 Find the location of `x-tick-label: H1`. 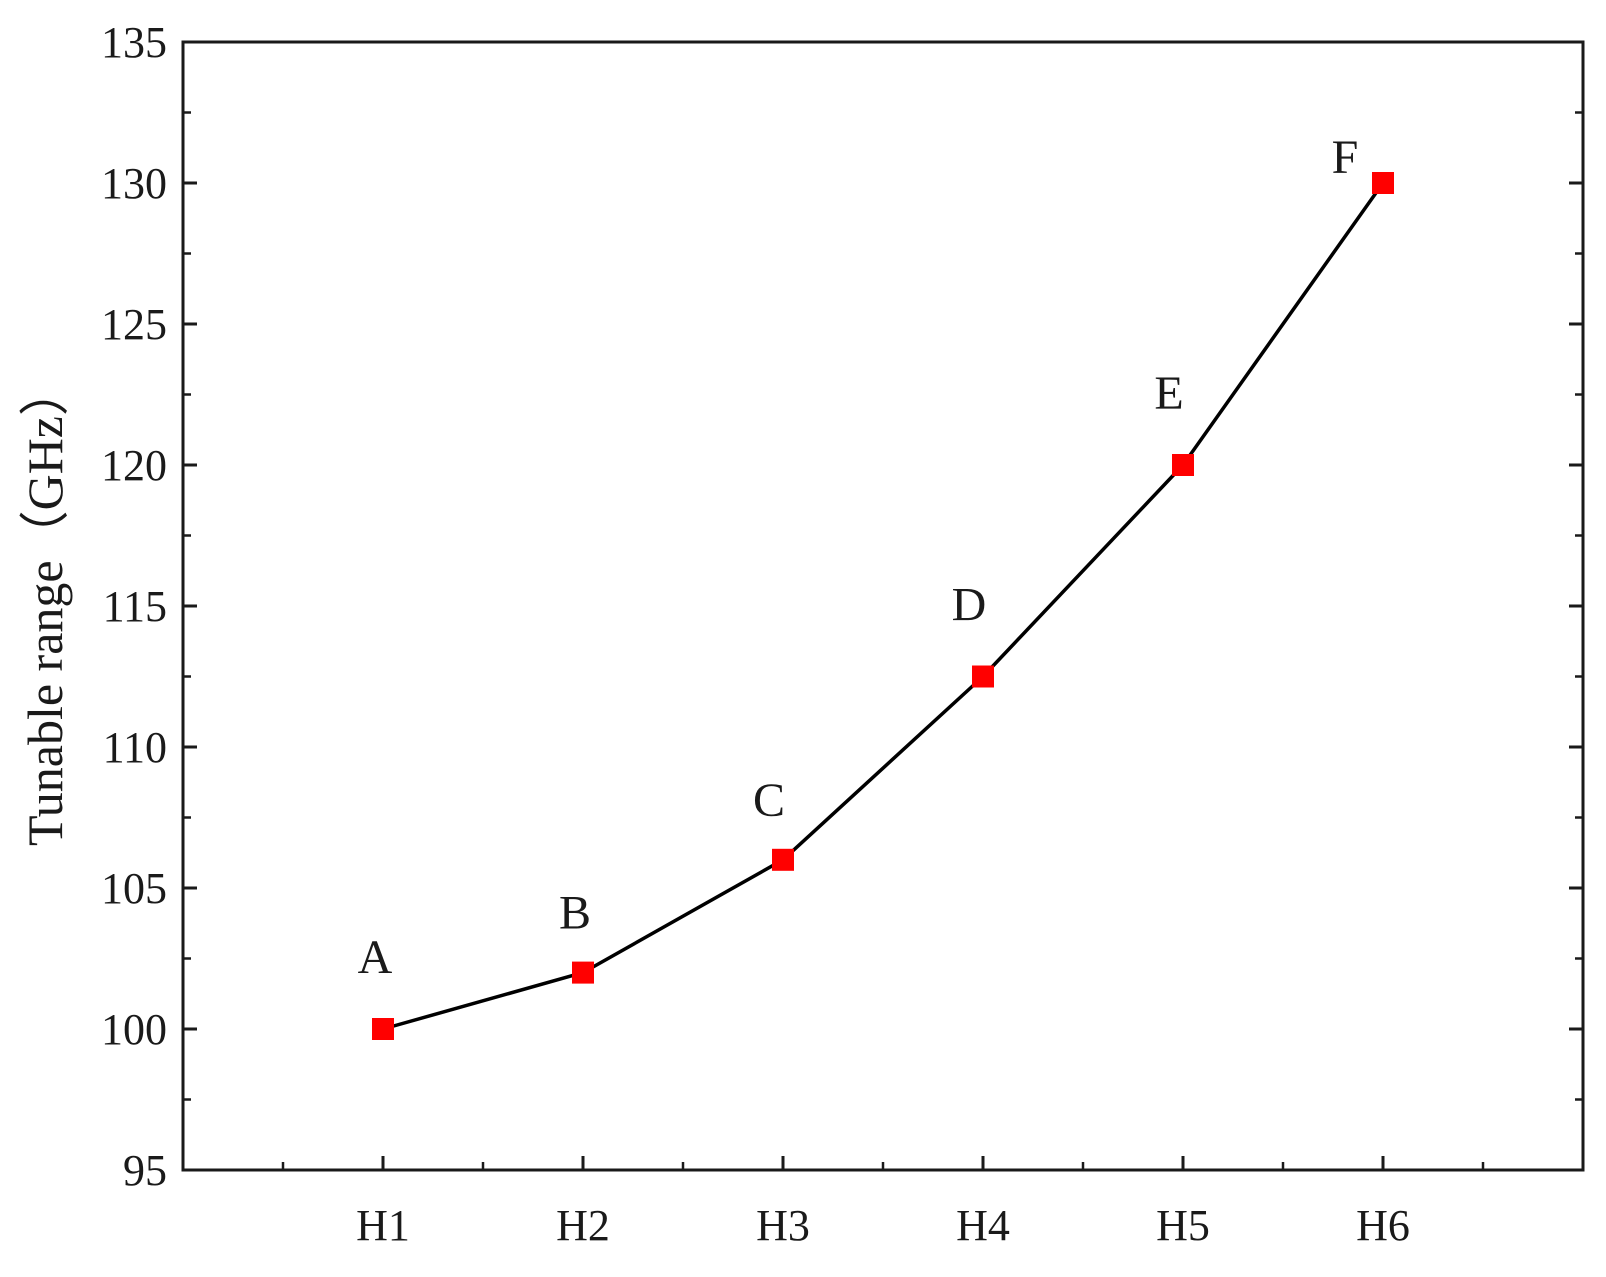

x-tick-label: H1 is located at coordinates (383, 1225).